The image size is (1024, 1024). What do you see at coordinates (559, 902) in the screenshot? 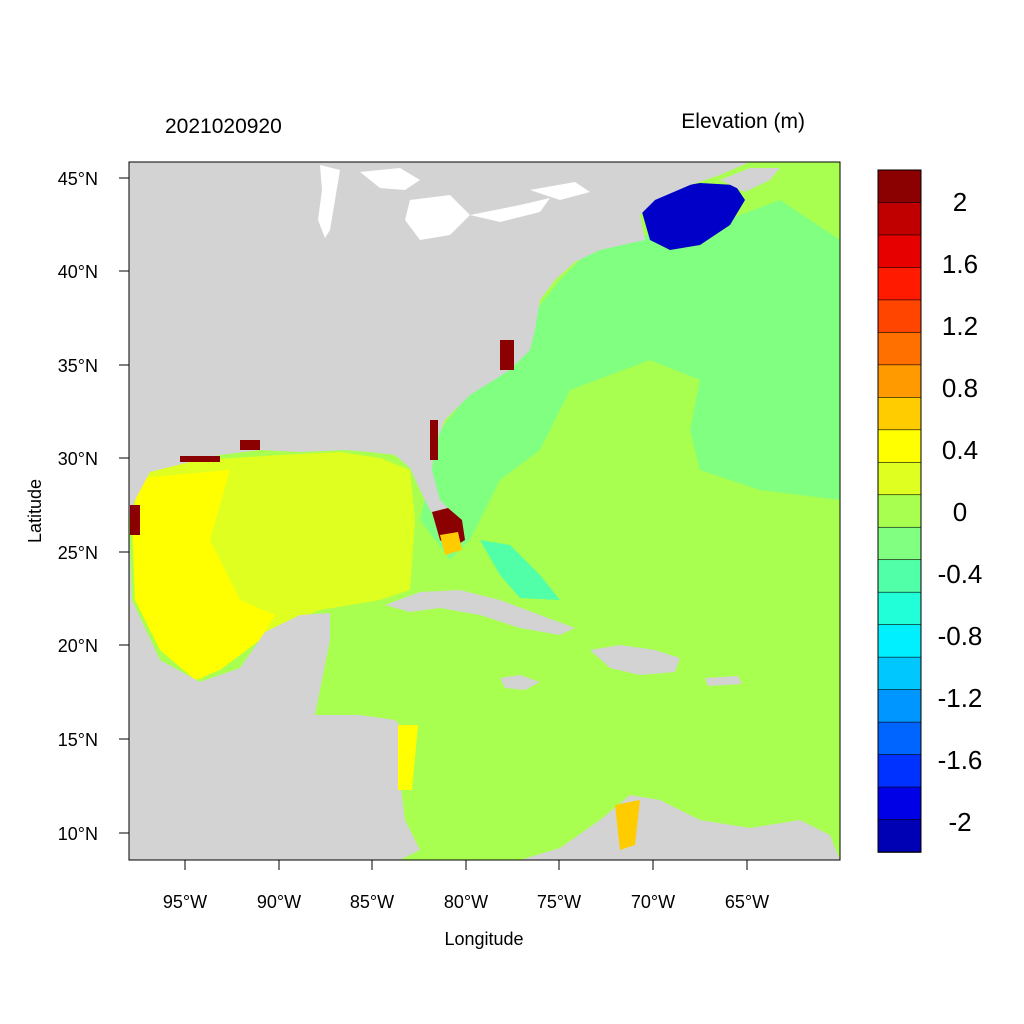
I see `x-tick-label: 75°W` at bounding box center [559, 902].